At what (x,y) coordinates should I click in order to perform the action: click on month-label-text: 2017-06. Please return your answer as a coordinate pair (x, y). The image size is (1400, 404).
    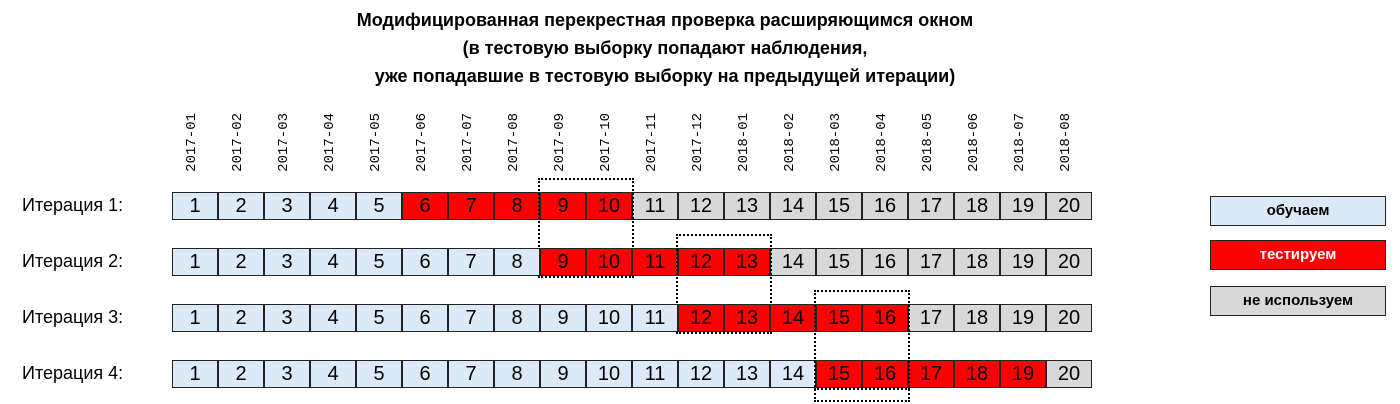
    Looking at the image, I should click on (422, 142).